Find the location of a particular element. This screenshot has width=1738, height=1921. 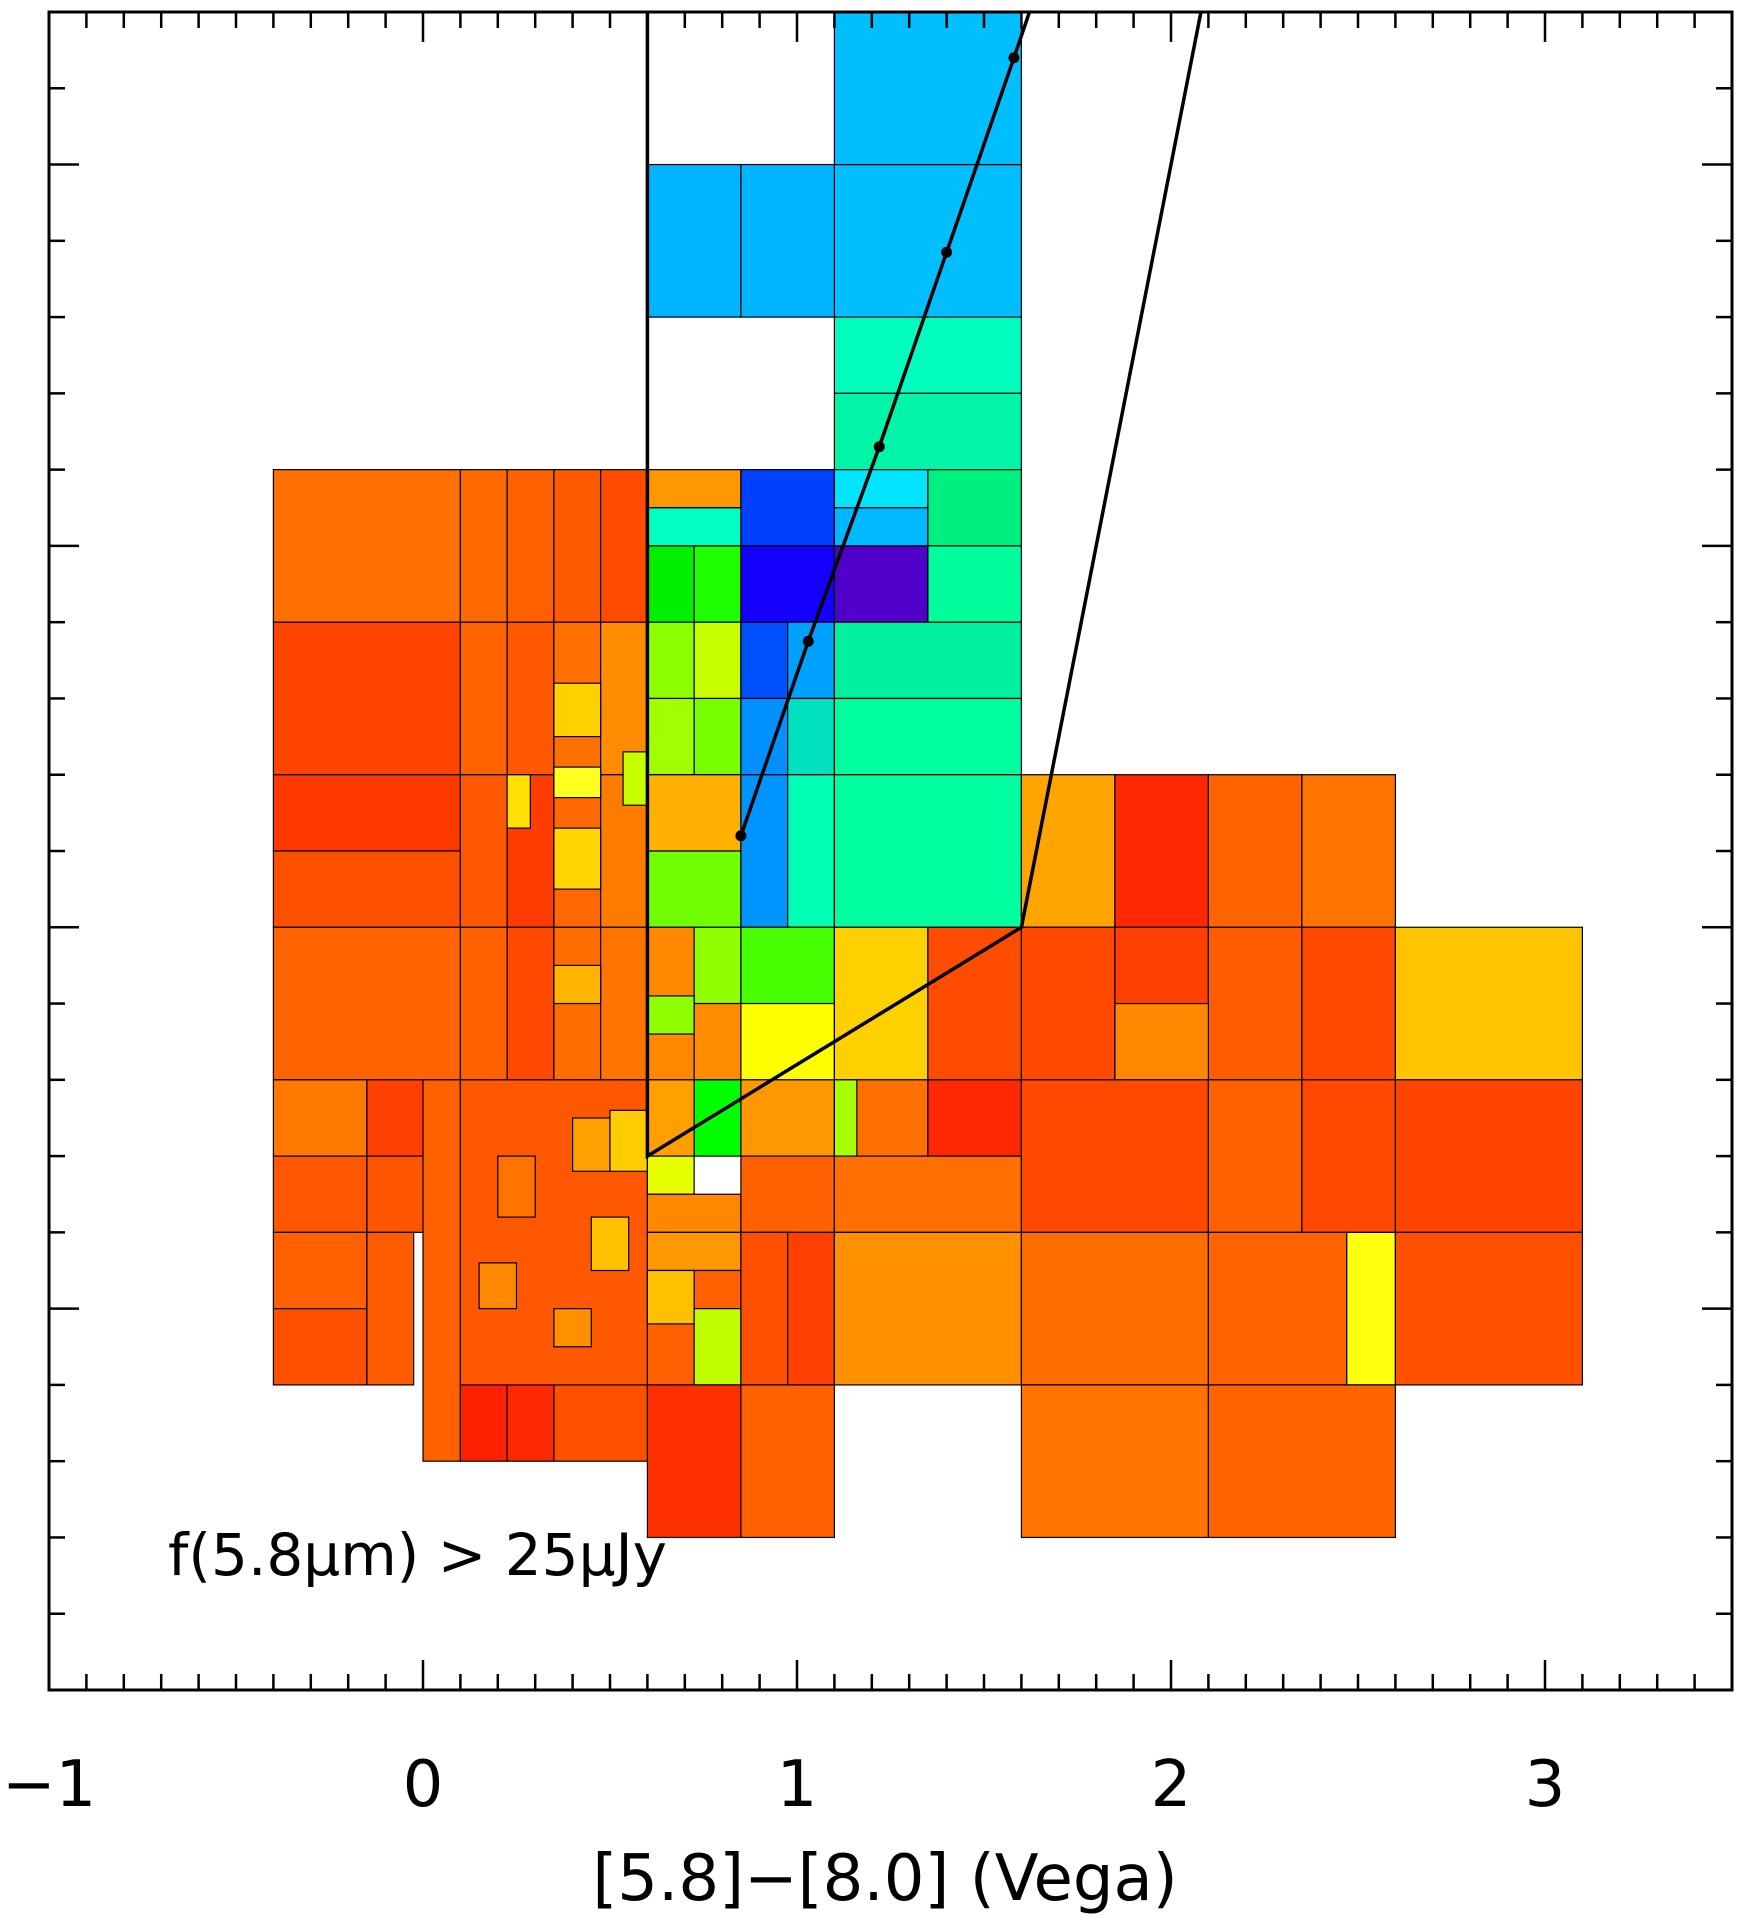

x-tick-labels: −1 0 1 2 3 is located at coordinates (784, 1785).